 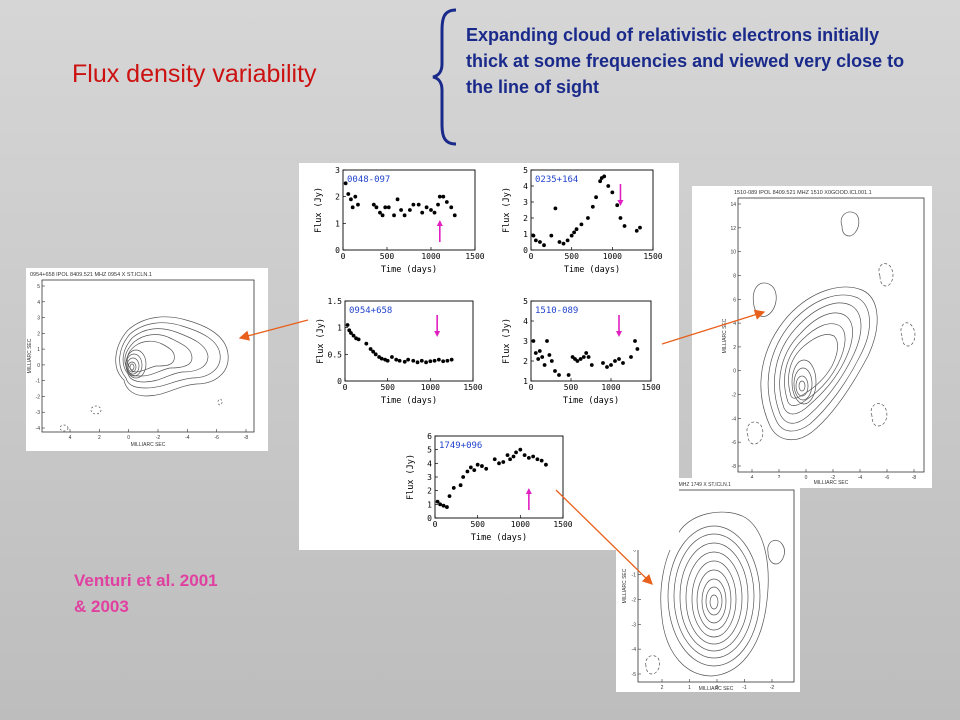 What do you see at coordinates (734, 467) in the screenshot?
I see `map-y-tick-label: -8` at bounding box center [734, 467].